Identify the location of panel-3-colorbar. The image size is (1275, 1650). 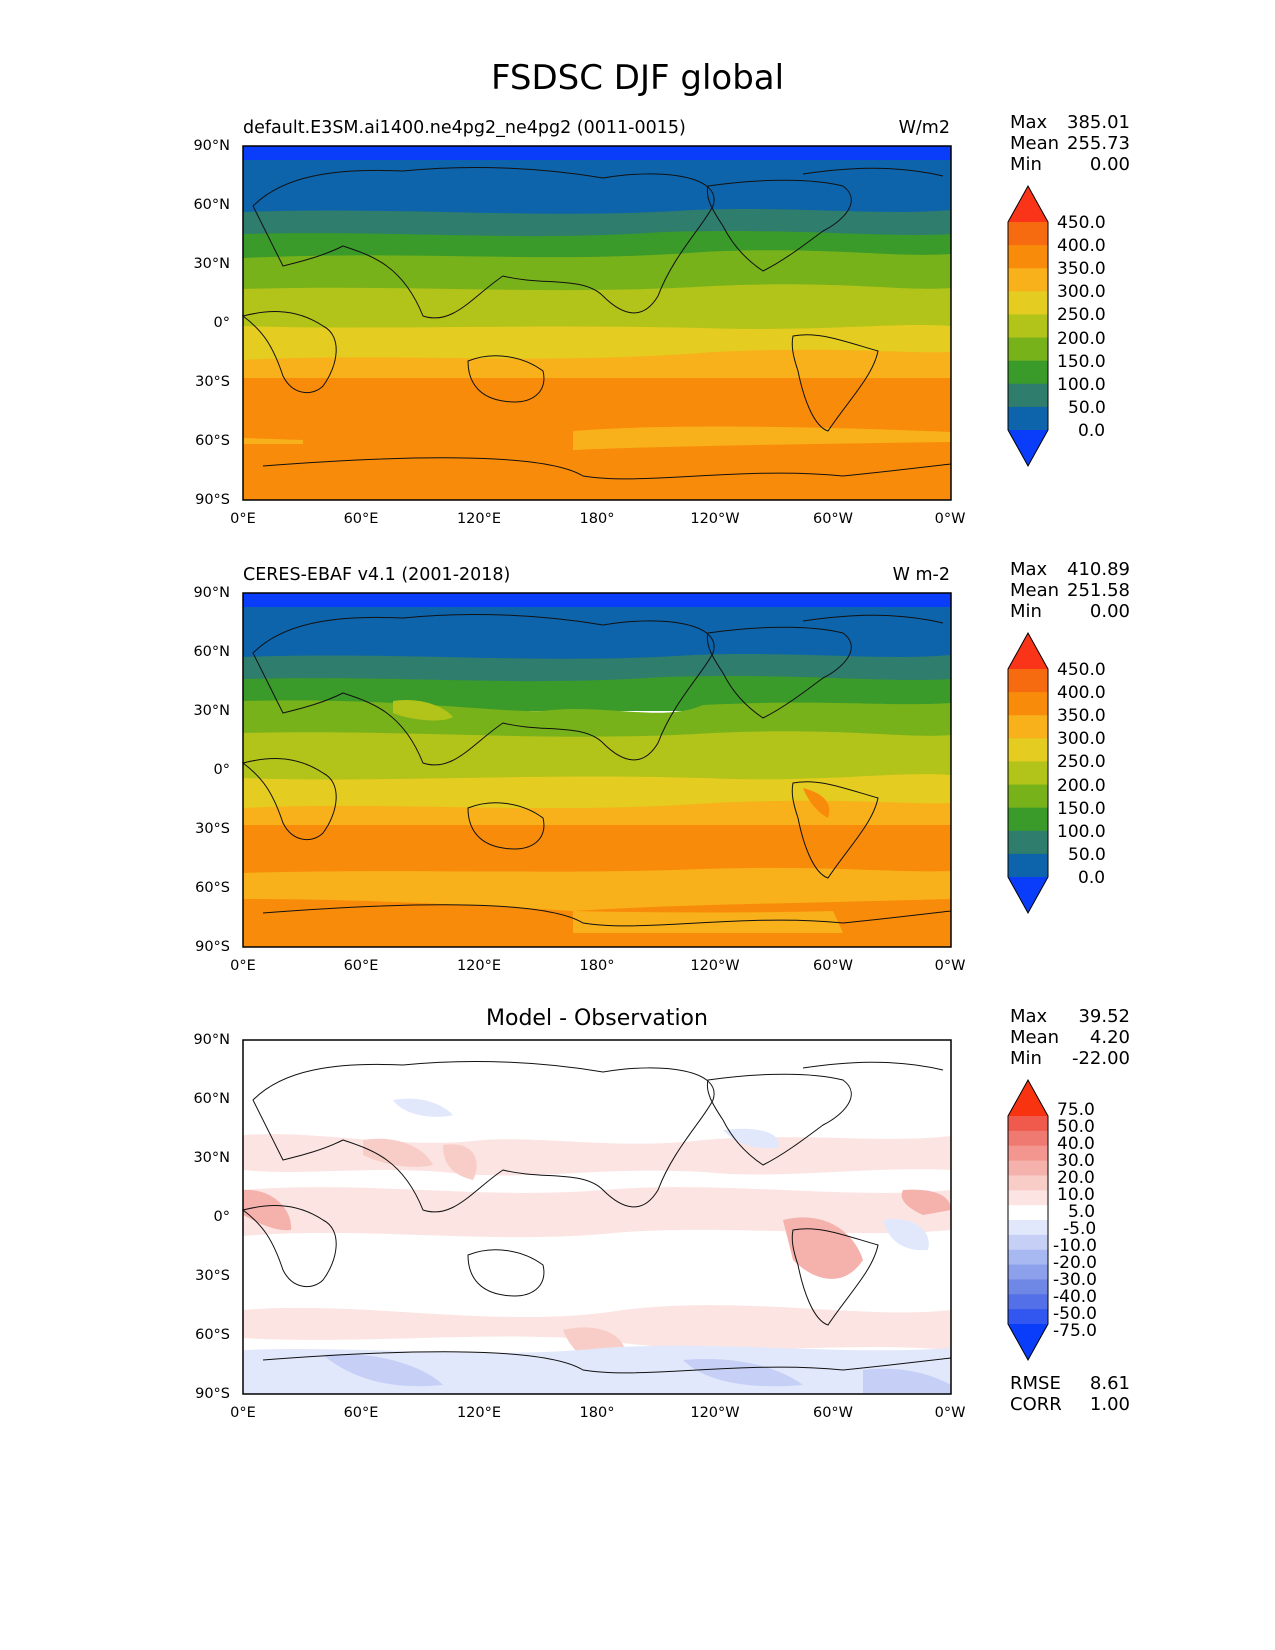
(1028, 1220).